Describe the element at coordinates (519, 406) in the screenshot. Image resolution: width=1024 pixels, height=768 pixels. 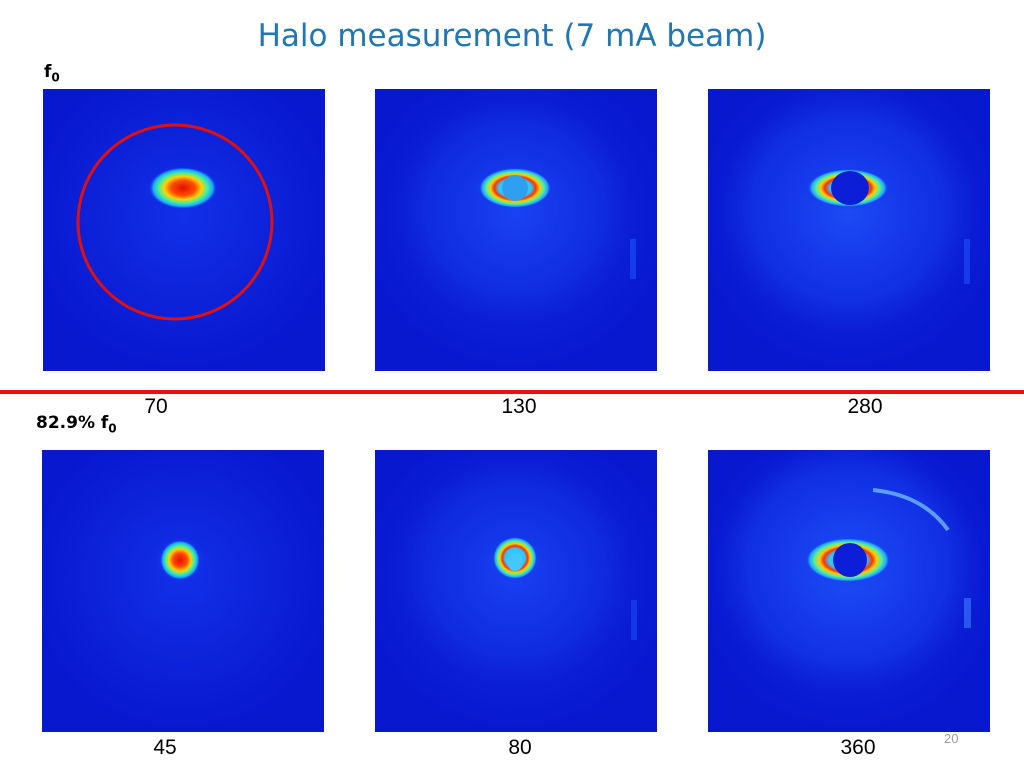
I see `panel-caption: 130` at that location.